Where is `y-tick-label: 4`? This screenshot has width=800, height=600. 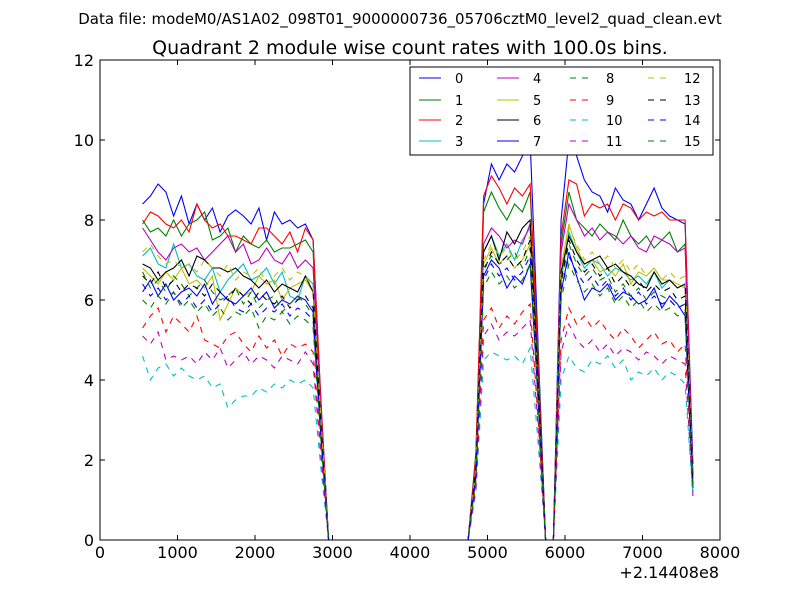 y-tick-label: 4 is located at coordinates (89, 380).